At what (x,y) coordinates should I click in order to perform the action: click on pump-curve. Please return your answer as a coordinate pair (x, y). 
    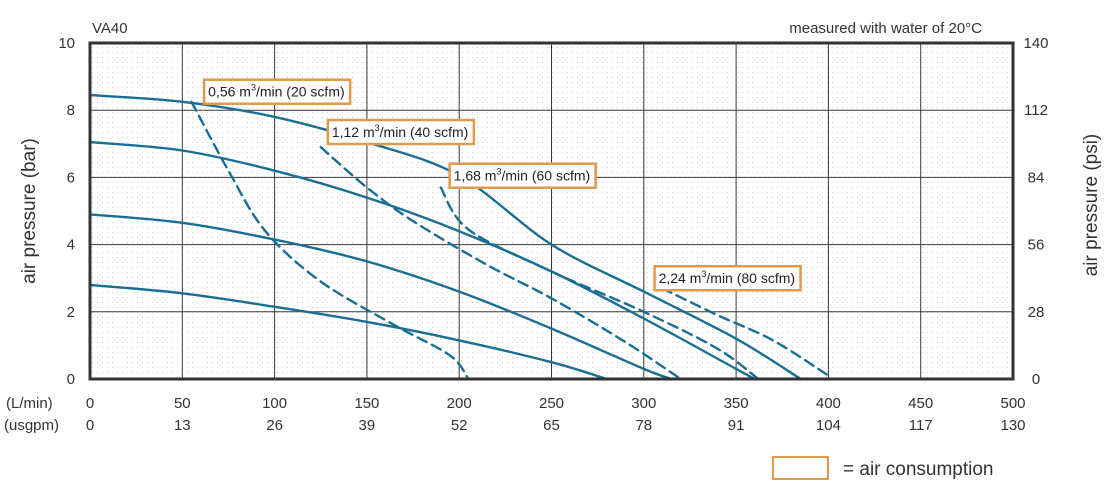
    Looking at the image, I should click on (348, 332).